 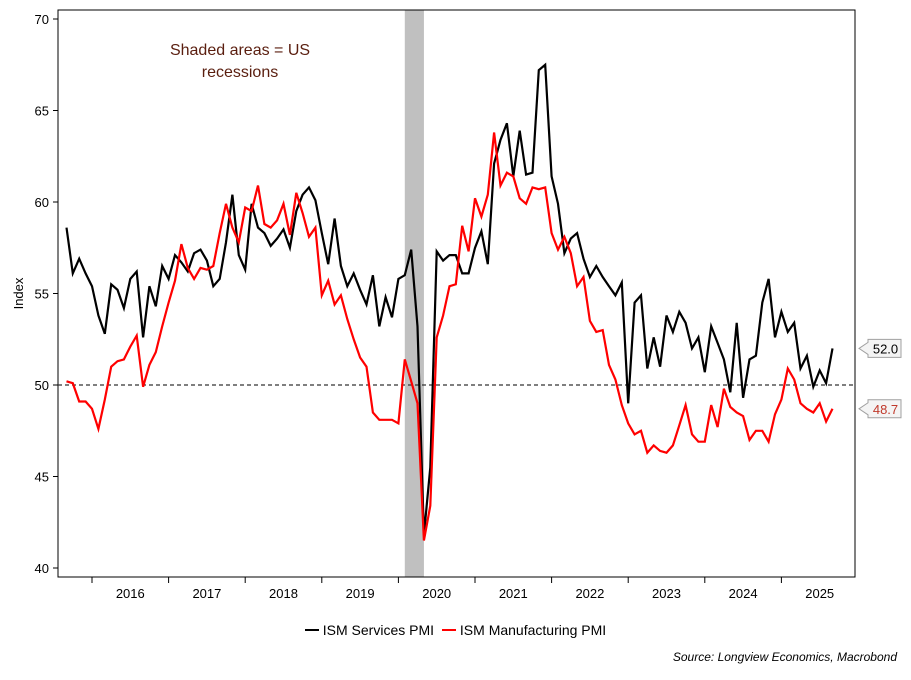 What do you see at coordinates (885, 348) in the screenshot?
I see `services-last-value-label: 52.0` at bounding box center [885, 348].